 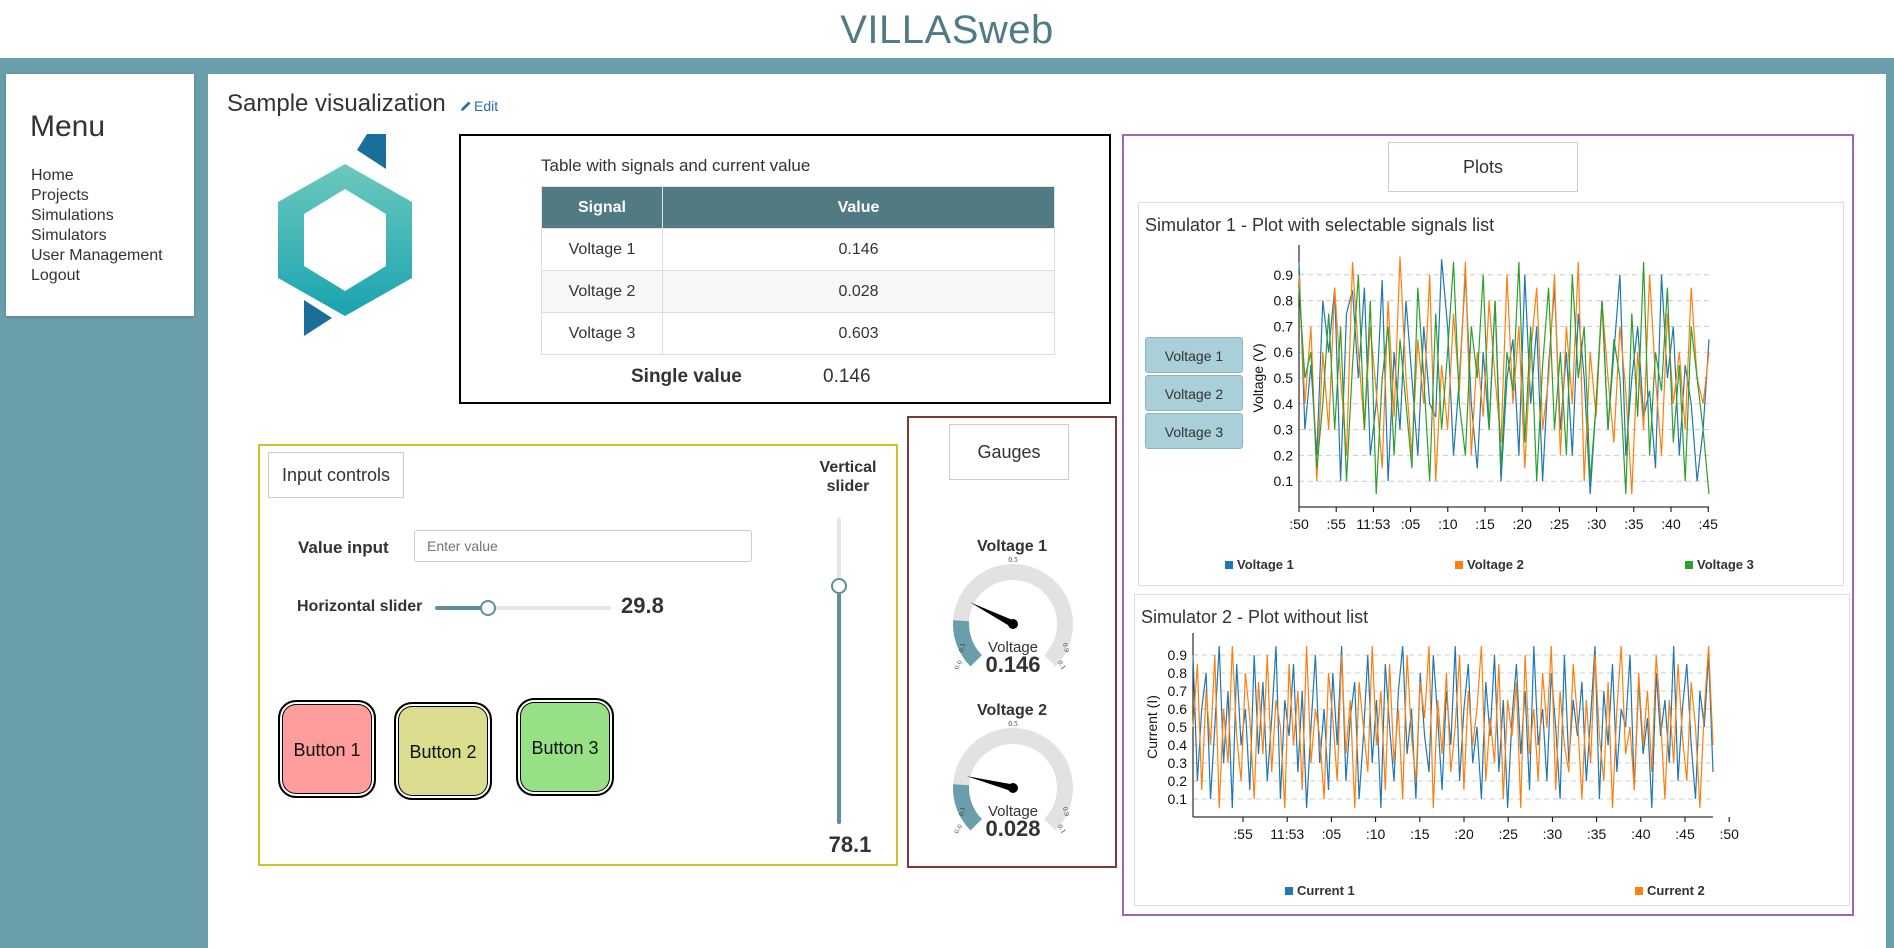 What do you see at coordinates (839, 704) in the screenshot?
I see `vertical-slider-fill` at bounding box center [839, 704].